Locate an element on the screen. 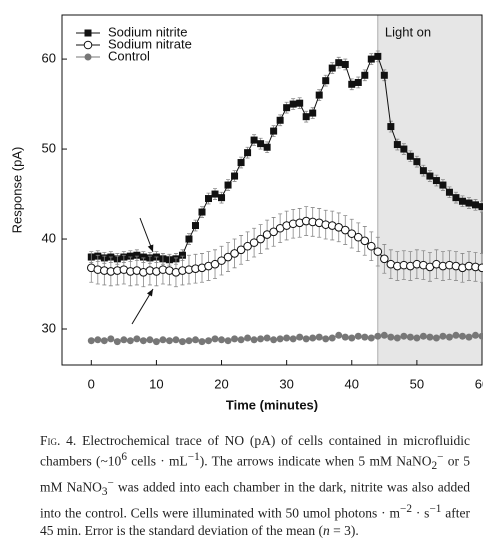 The width and height of the screenshot is (483, 551). caption-text: n is located at coordinates (326, 530).